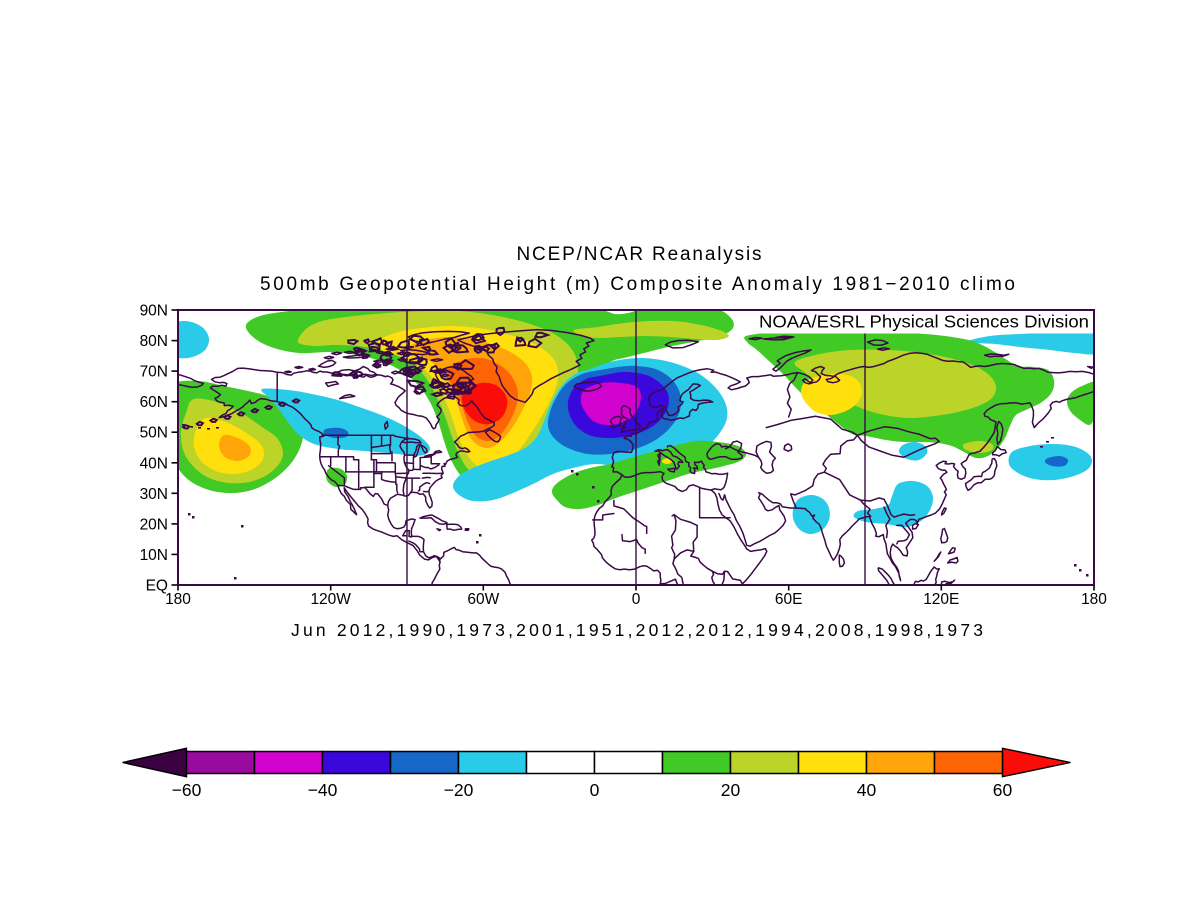 The image size is (1190, 921). I want to click on svg-text: 70N, so click(154, 372).